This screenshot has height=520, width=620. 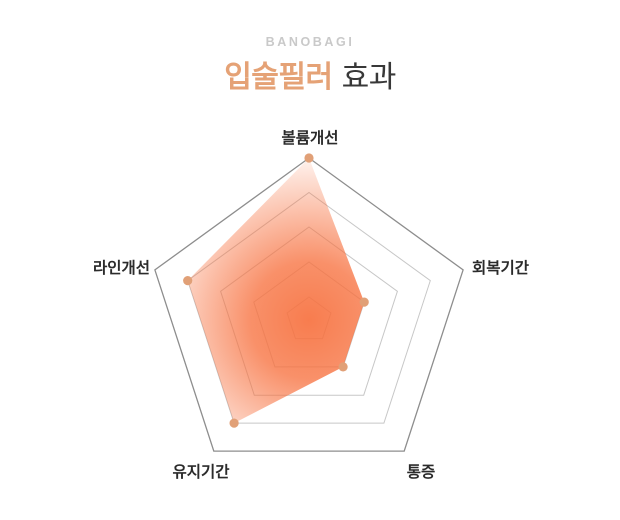 What do you see at coordinates (121, 267) in the screenshot?
I see `axis-label-4: 라인개선` at bounding box center [121, 267].